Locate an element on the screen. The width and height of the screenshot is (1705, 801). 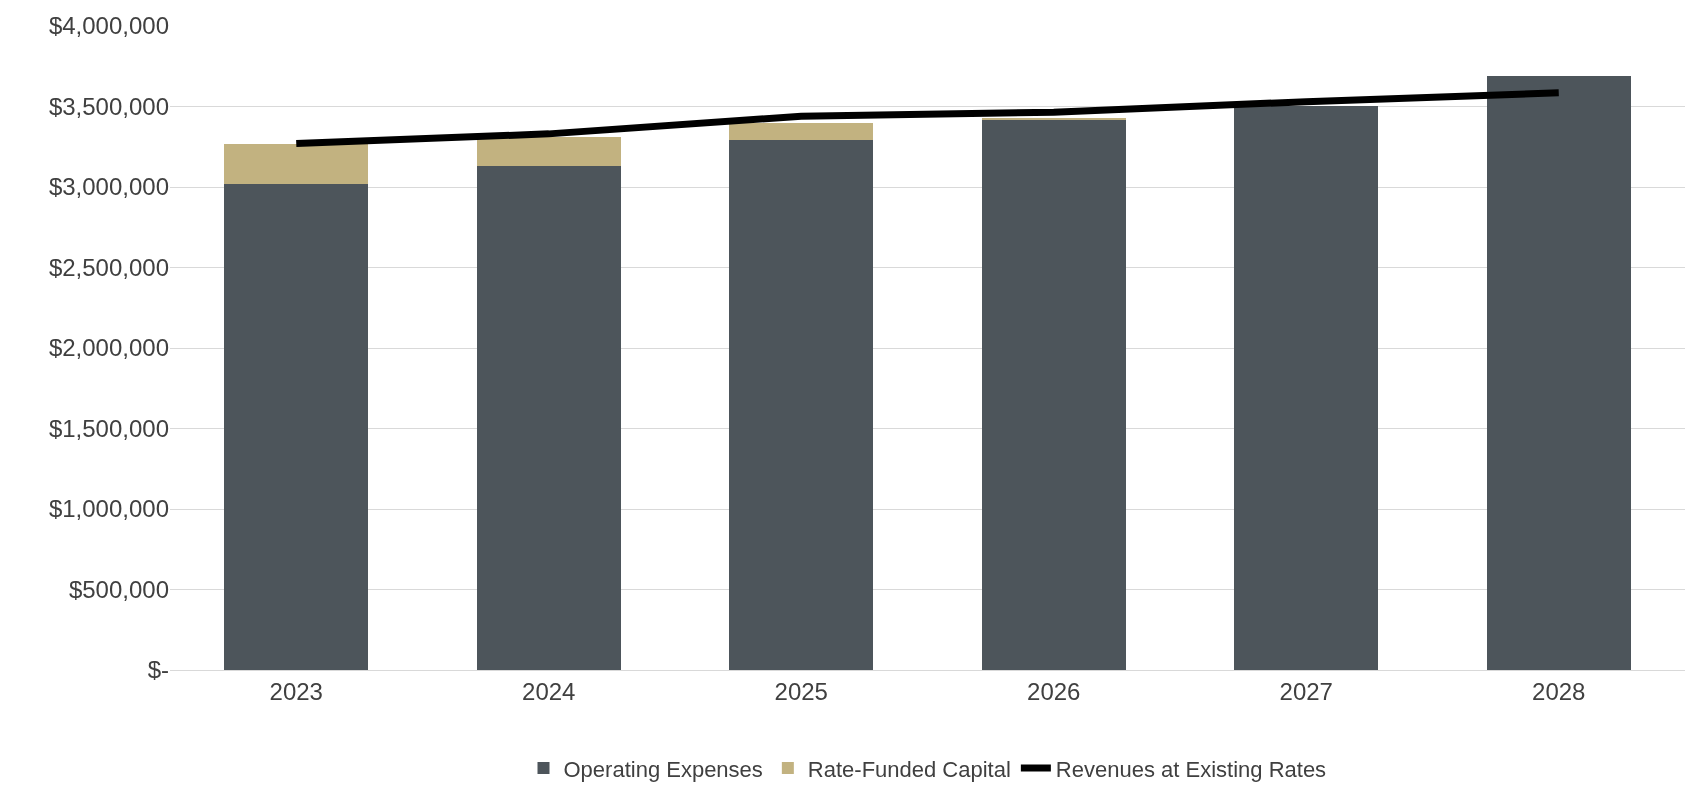
legend-label: Rate-Funded Capital is located at coordinates (909, 769).